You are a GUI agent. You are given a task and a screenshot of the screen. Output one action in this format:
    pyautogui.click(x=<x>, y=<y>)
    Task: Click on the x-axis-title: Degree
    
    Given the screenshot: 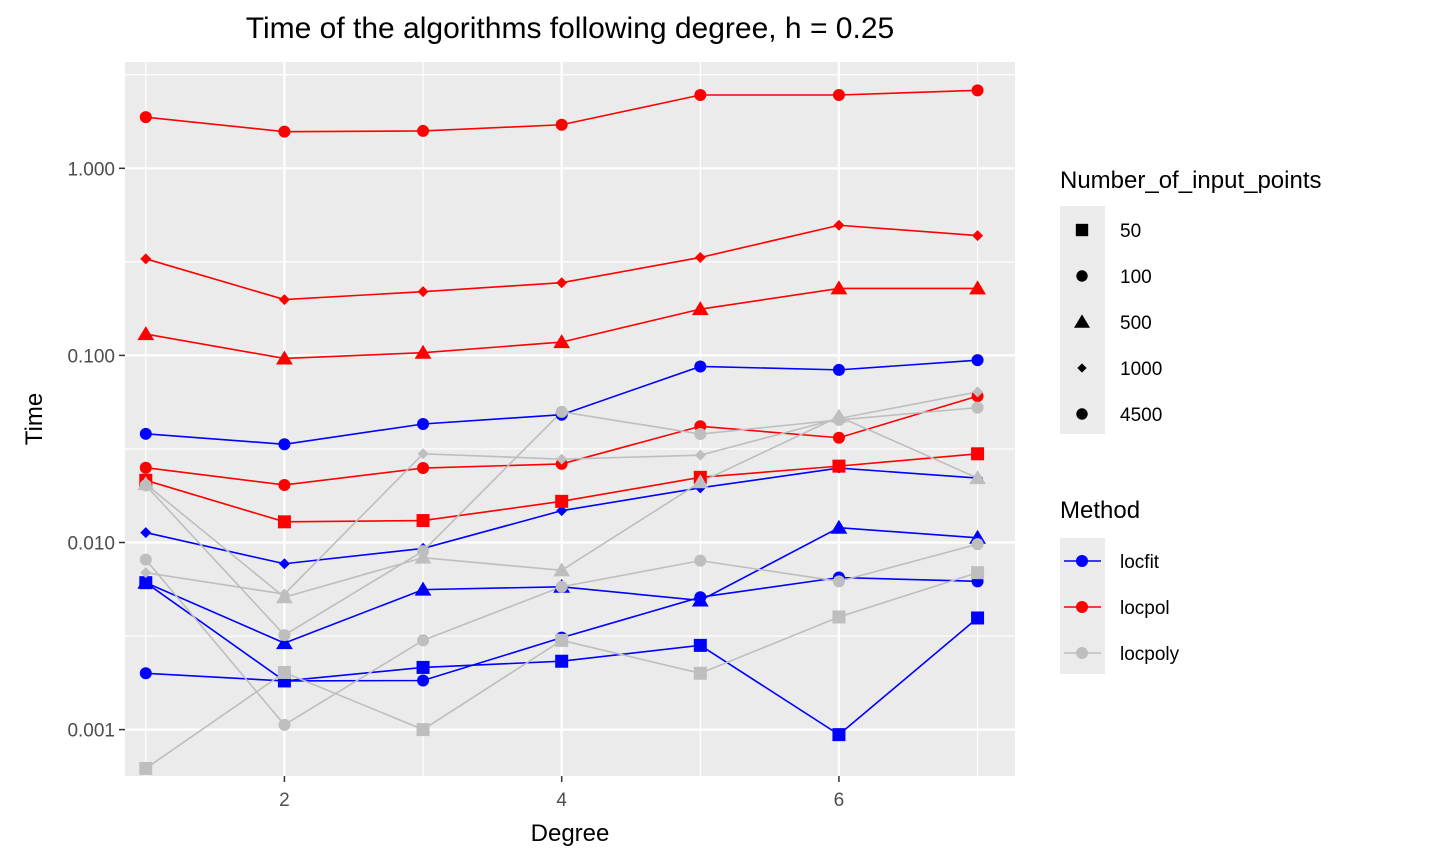 What is the action you would take?
    pyautogui.click(x=570, y=833)
    